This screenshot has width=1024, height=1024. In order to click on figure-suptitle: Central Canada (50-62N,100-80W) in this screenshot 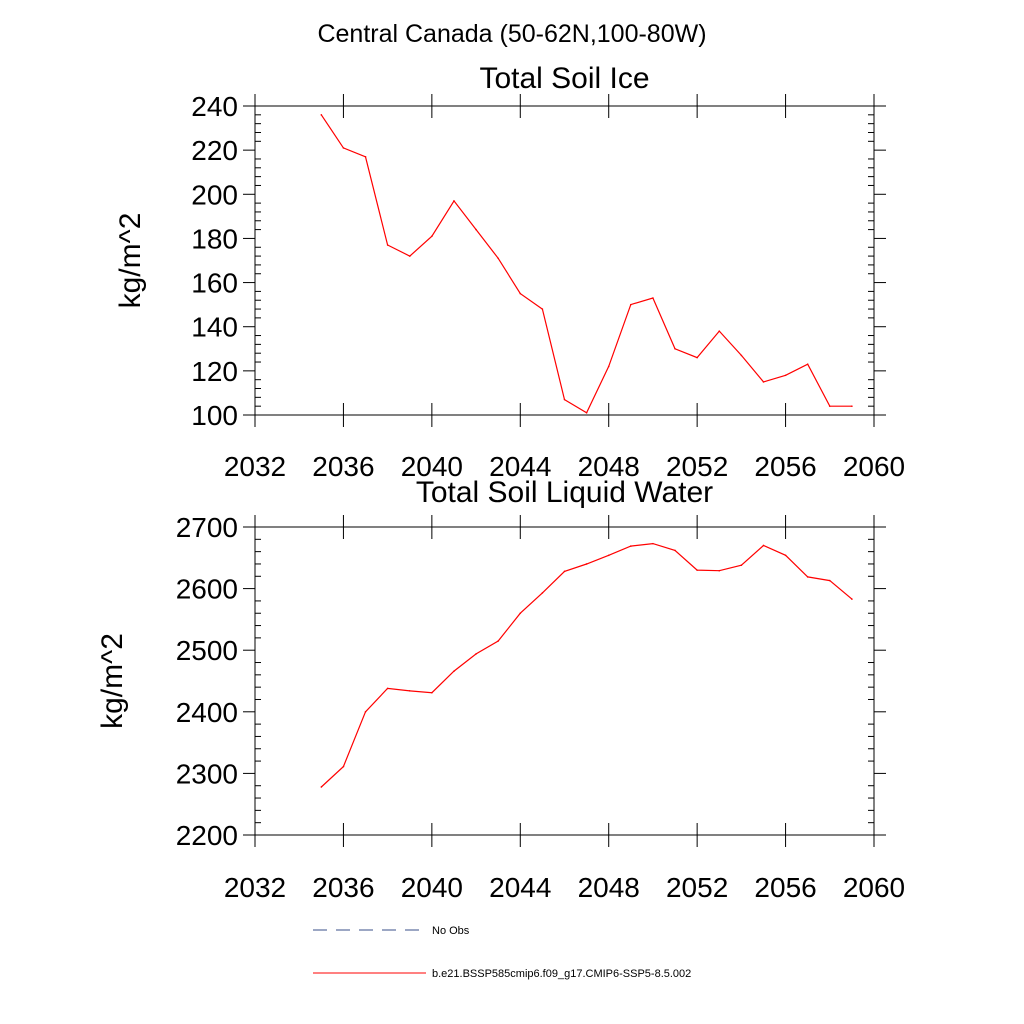, I will do `click(511, 34)`.